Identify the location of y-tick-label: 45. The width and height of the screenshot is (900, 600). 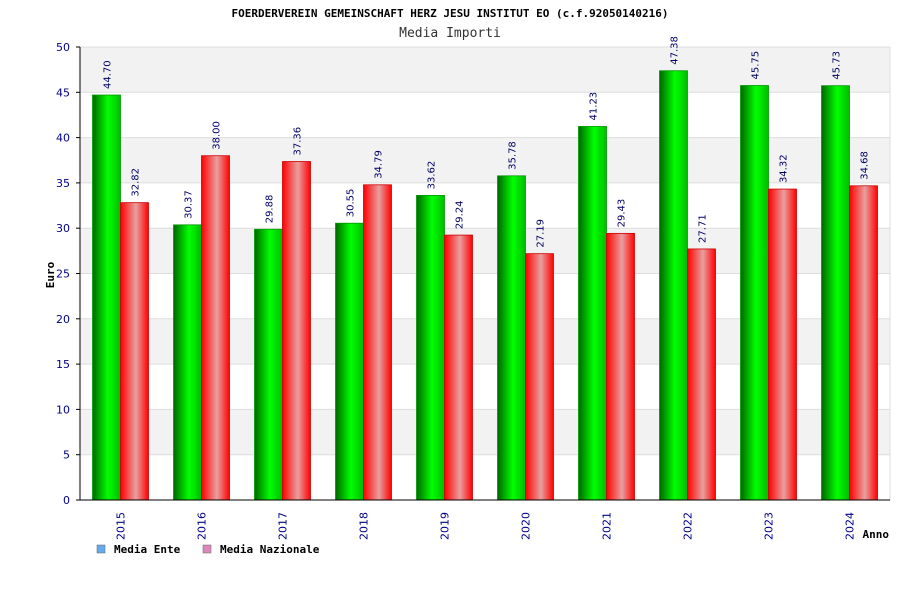
(63, 92).